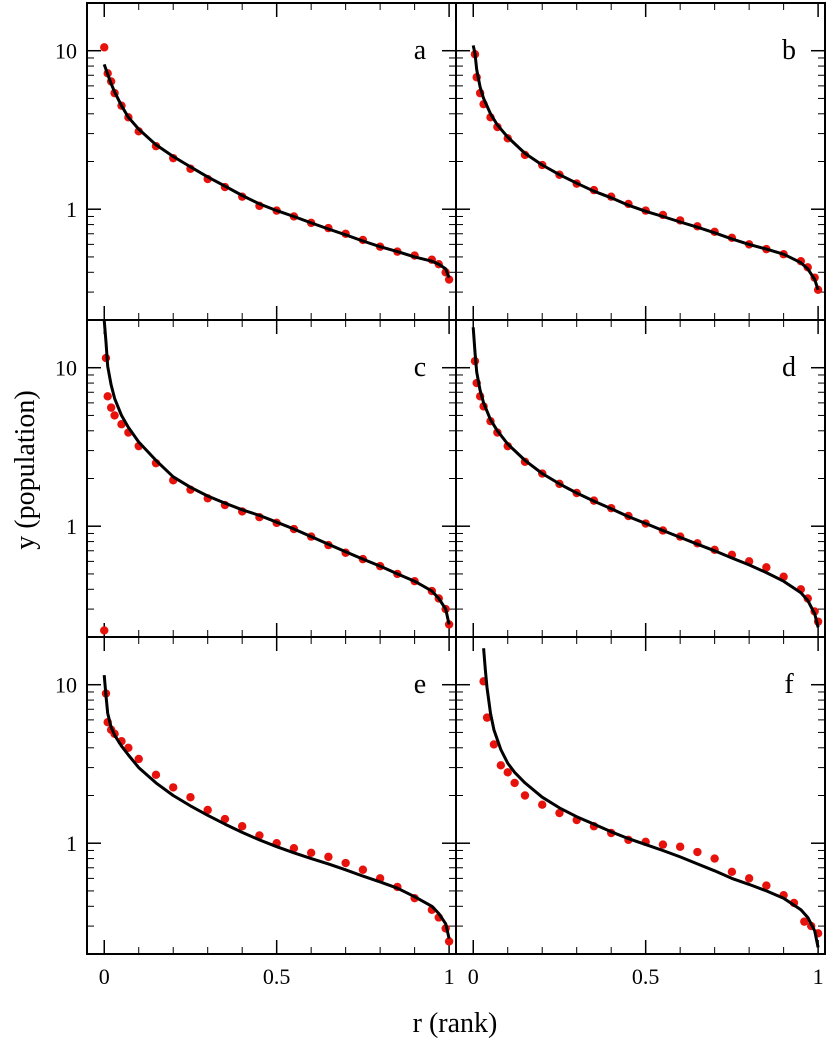  I want to click on panel-e: e, so click(271, 795).